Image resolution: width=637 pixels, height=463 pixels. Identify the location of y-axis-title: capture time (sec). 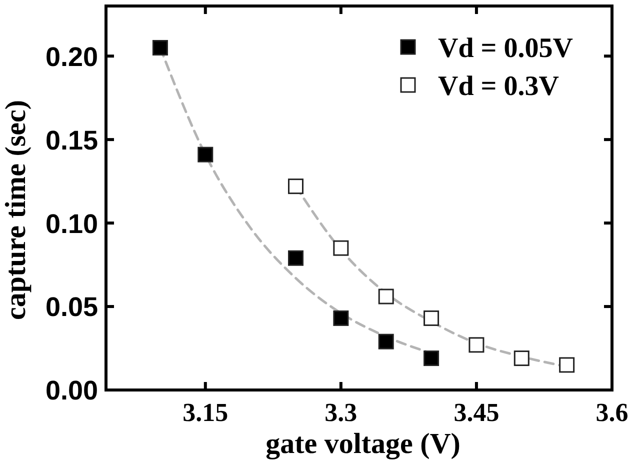
(16, 210).